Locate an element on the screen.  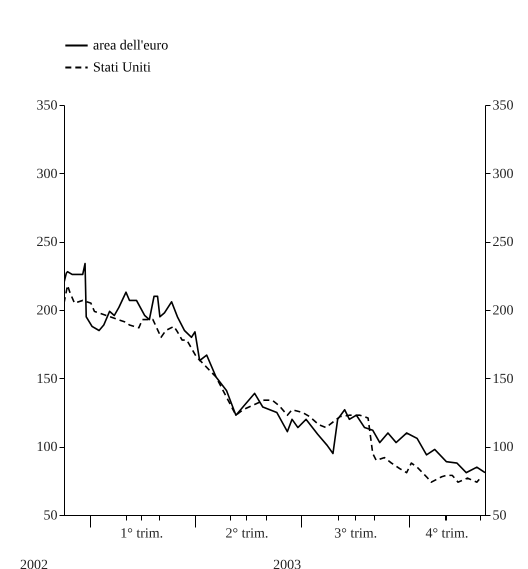
x-tick-label: 4° trim. is located at coordinates (446, 534).